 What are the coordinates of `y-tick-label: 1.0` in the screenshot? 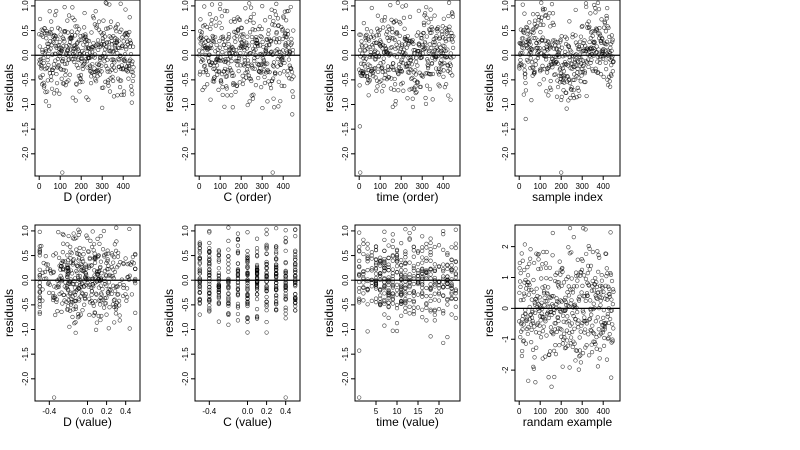 It's located at (25, 231).